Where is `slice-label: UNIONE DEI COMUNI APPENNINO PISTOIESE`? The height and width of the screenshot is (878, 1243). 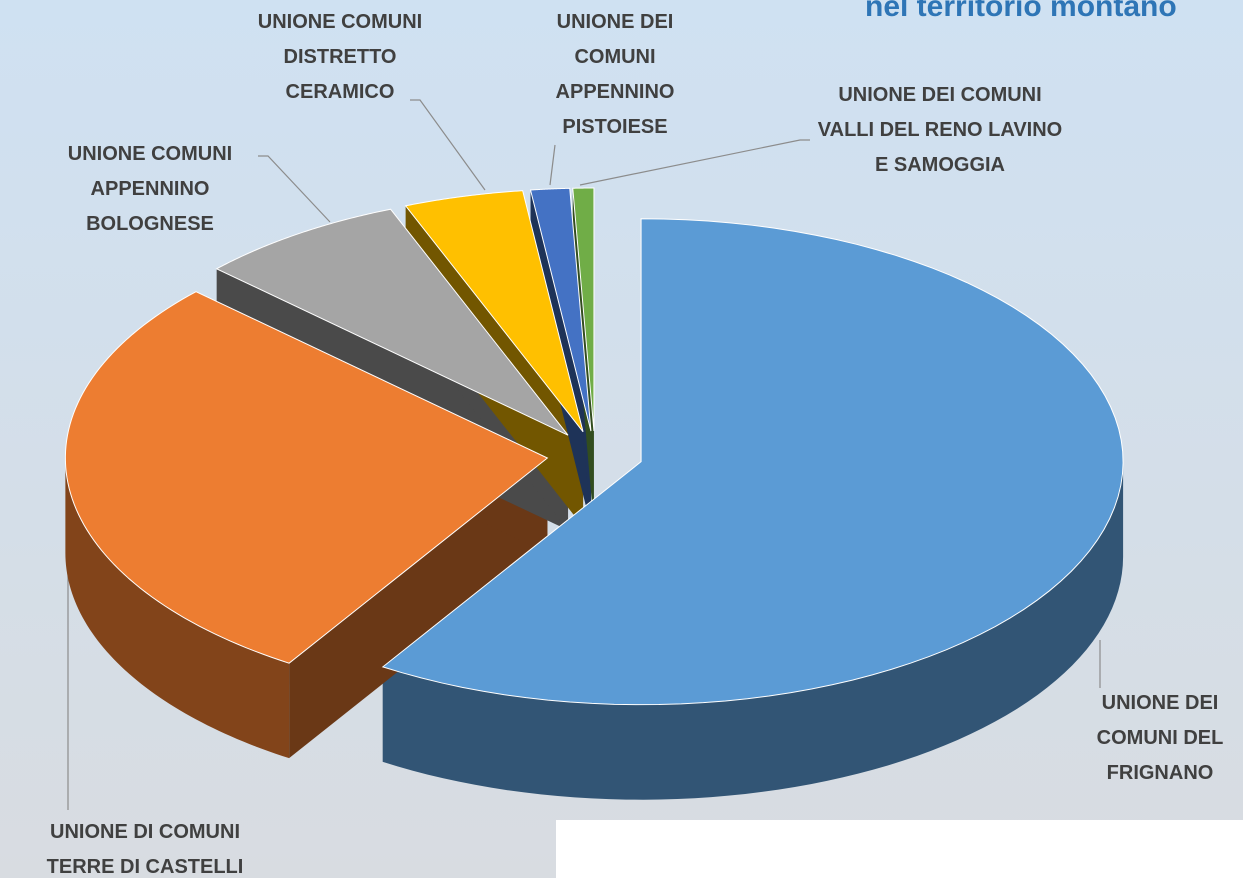
slice-label: UNIONE DEI COMUNI APPENNINO PISTOIESE is located at coordinates (615, 74).